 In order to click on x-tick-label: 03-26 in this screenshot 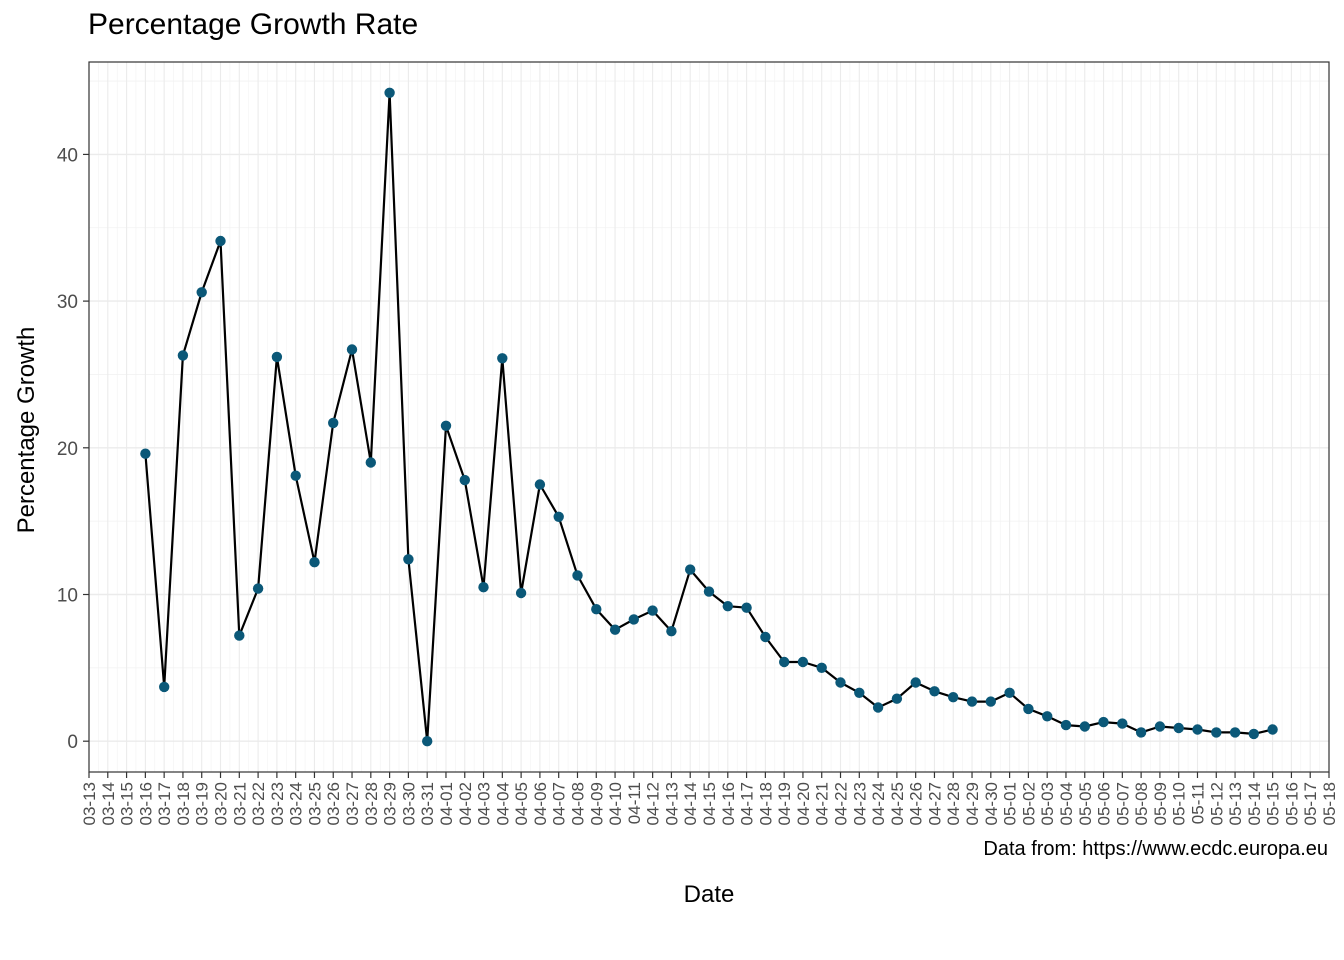, I will do `click(333, 803)`.